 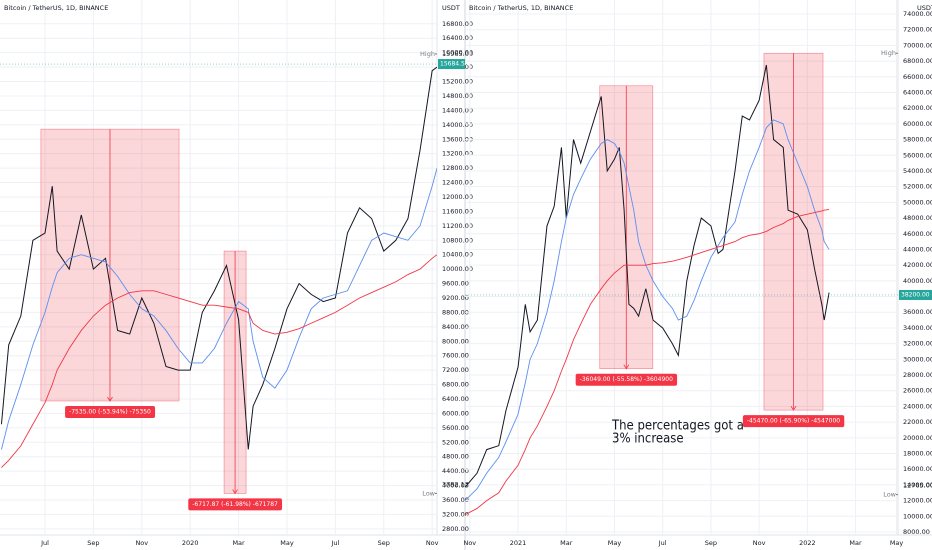 What do you see at coordinates (917, 218) in the screenshot?
I see `y-tick-label: 48000.00` at bounding box center [917, 218].